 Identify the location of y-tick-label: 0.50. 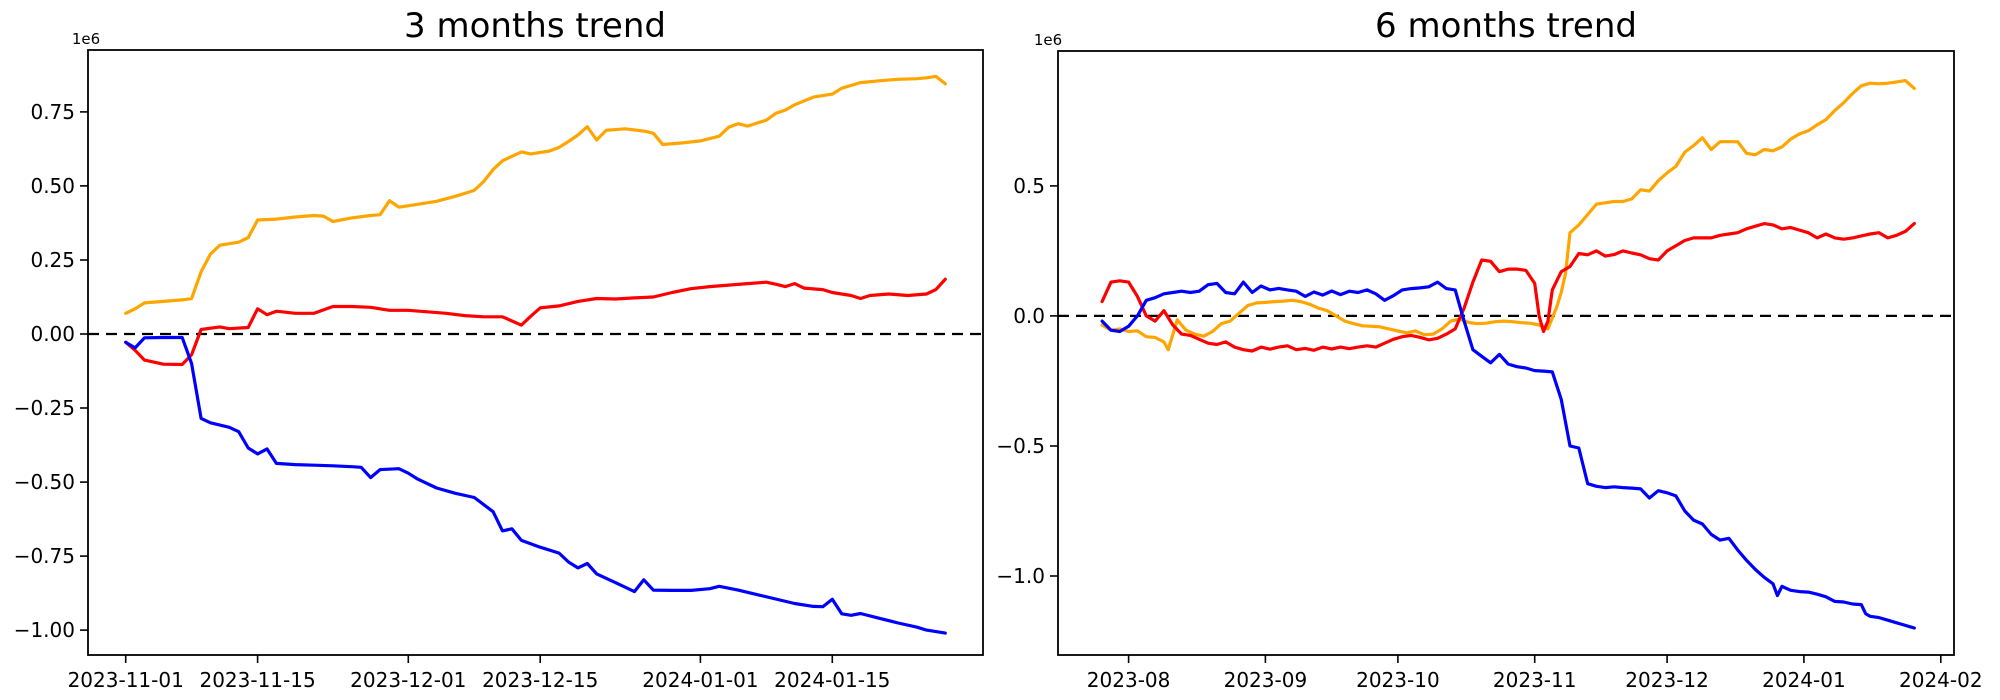
(52, 186).